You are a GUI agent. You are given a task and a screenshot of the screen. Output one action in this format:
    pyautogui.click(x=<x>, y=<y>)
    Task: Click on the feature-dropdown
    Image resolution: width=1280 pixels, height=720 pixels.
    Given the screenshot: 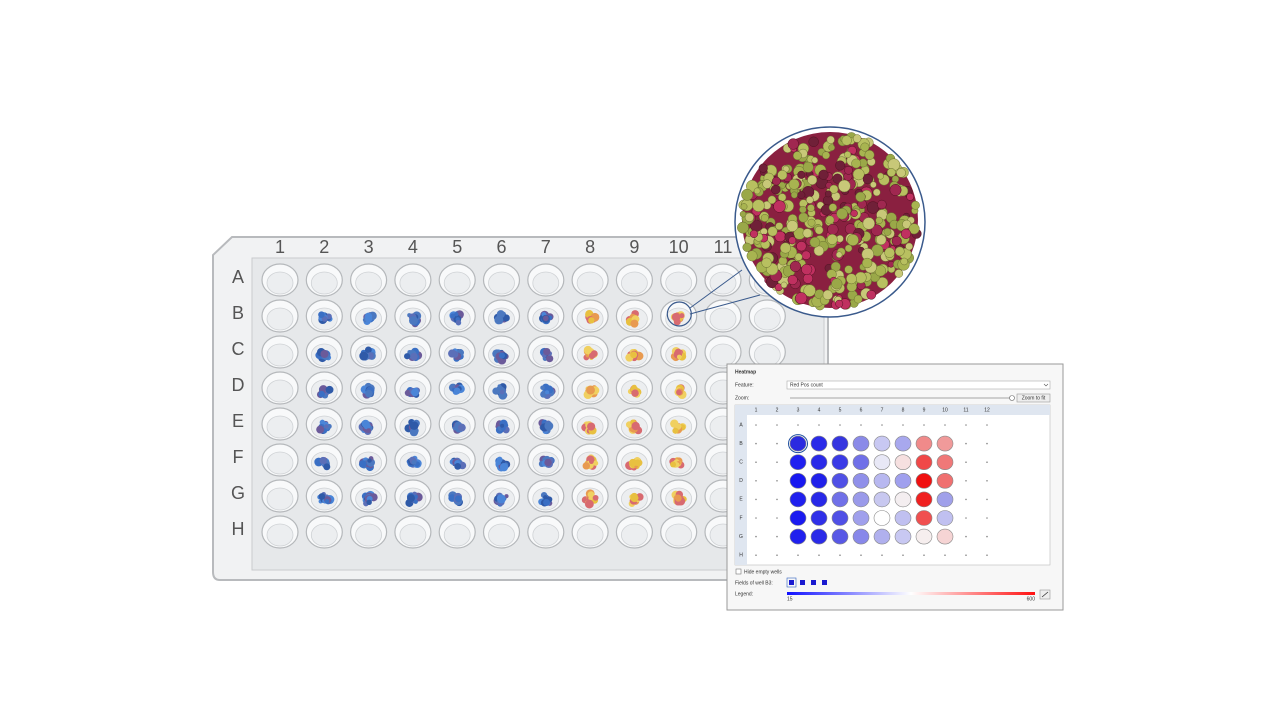 What is the action you would take?
    pyautogui.click(x=918, y=385)
    